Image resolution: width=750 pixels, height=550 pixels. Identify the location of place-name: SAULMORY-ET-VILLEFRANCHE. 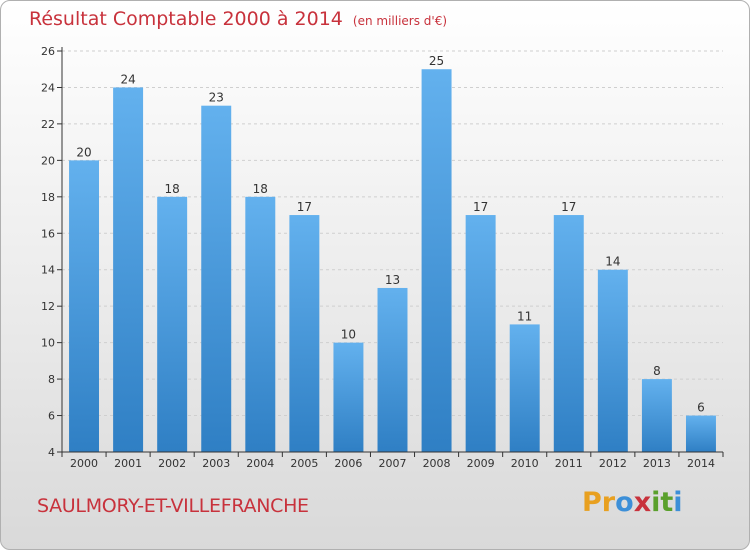
(173, 506).